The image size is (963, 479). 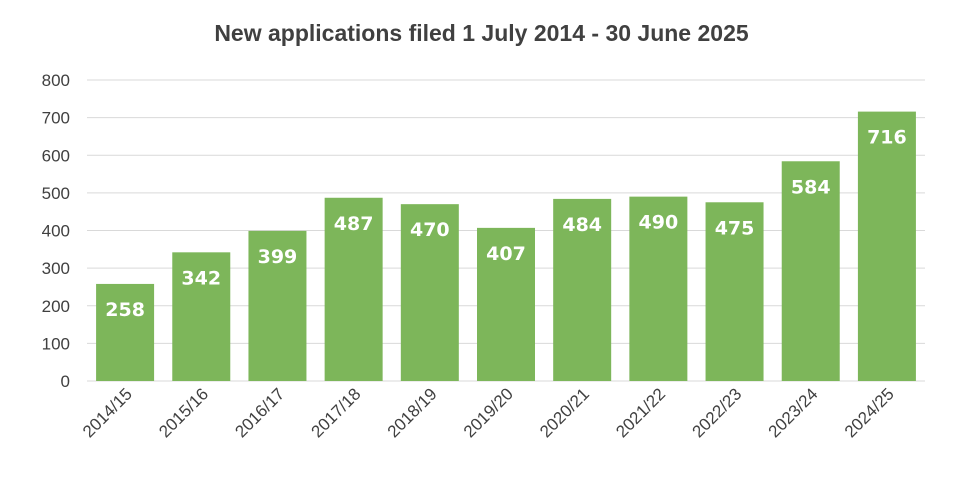 I want to click on data-label: 716, so click(x=887, y=138).